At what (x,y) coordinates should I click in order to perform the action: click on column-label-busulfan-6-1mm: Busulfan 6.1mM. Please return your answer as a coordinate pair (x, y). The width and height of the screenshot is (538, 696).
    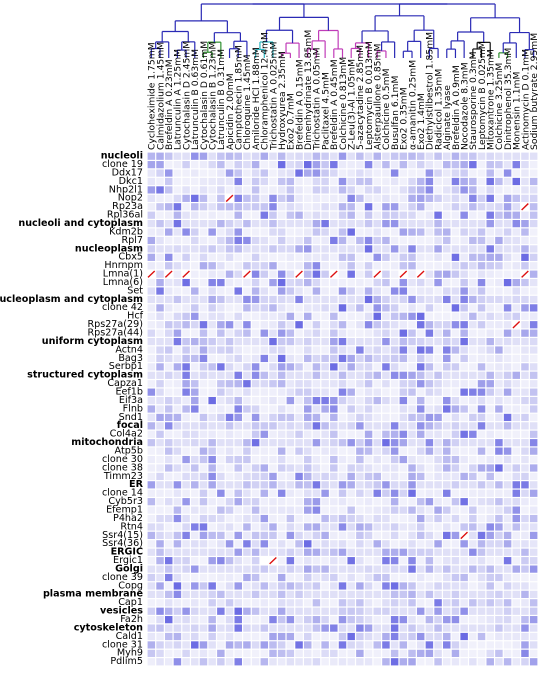
    Looking at the image, I should click on (395, 113).